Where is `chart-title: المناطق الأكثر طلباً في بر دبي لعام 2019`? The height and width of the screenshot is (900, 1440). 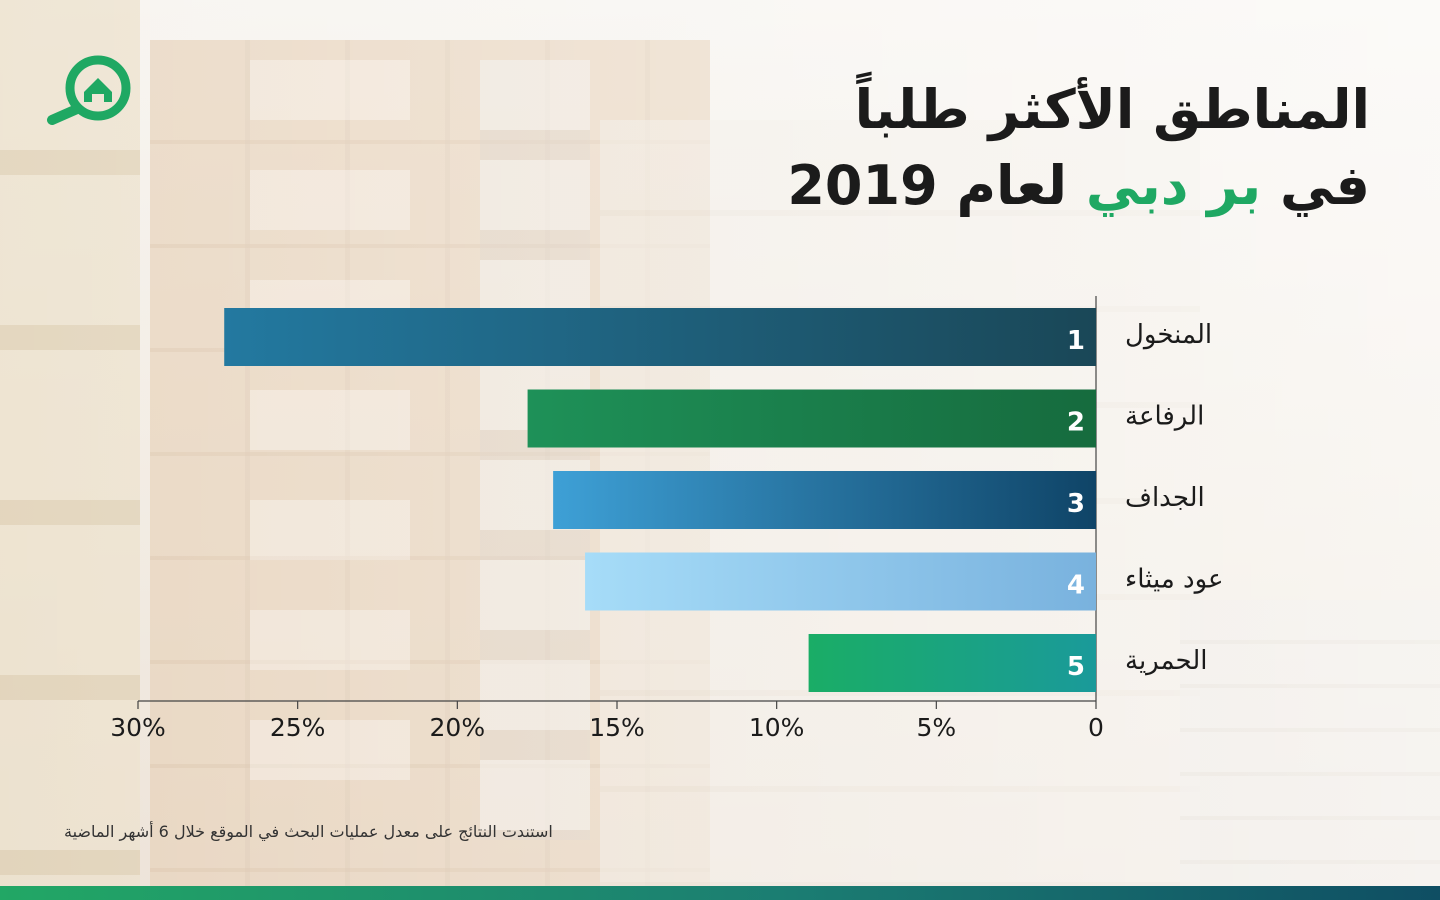 chart-title: المناطق الأكثر طلباً في بر دبي لعام 2019 is located at coordinates (1078, 148).